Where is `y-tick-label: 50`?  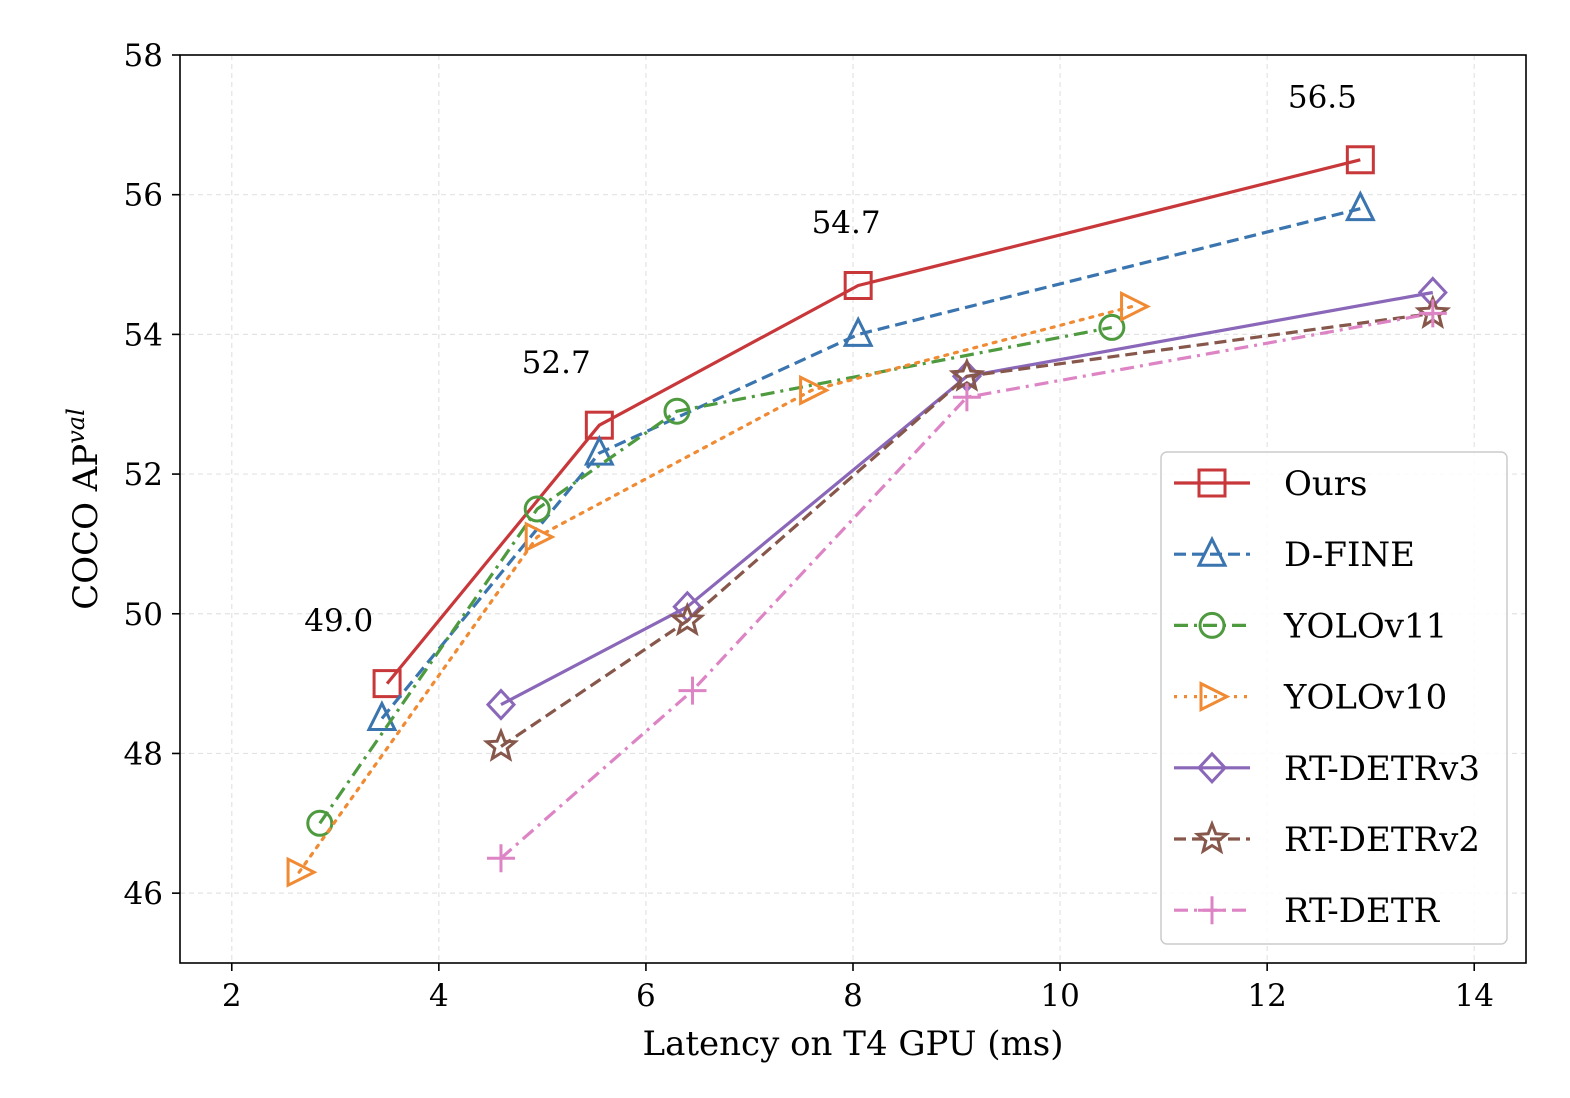 y-tick-label: 50 is located at coordinates (143, 615).